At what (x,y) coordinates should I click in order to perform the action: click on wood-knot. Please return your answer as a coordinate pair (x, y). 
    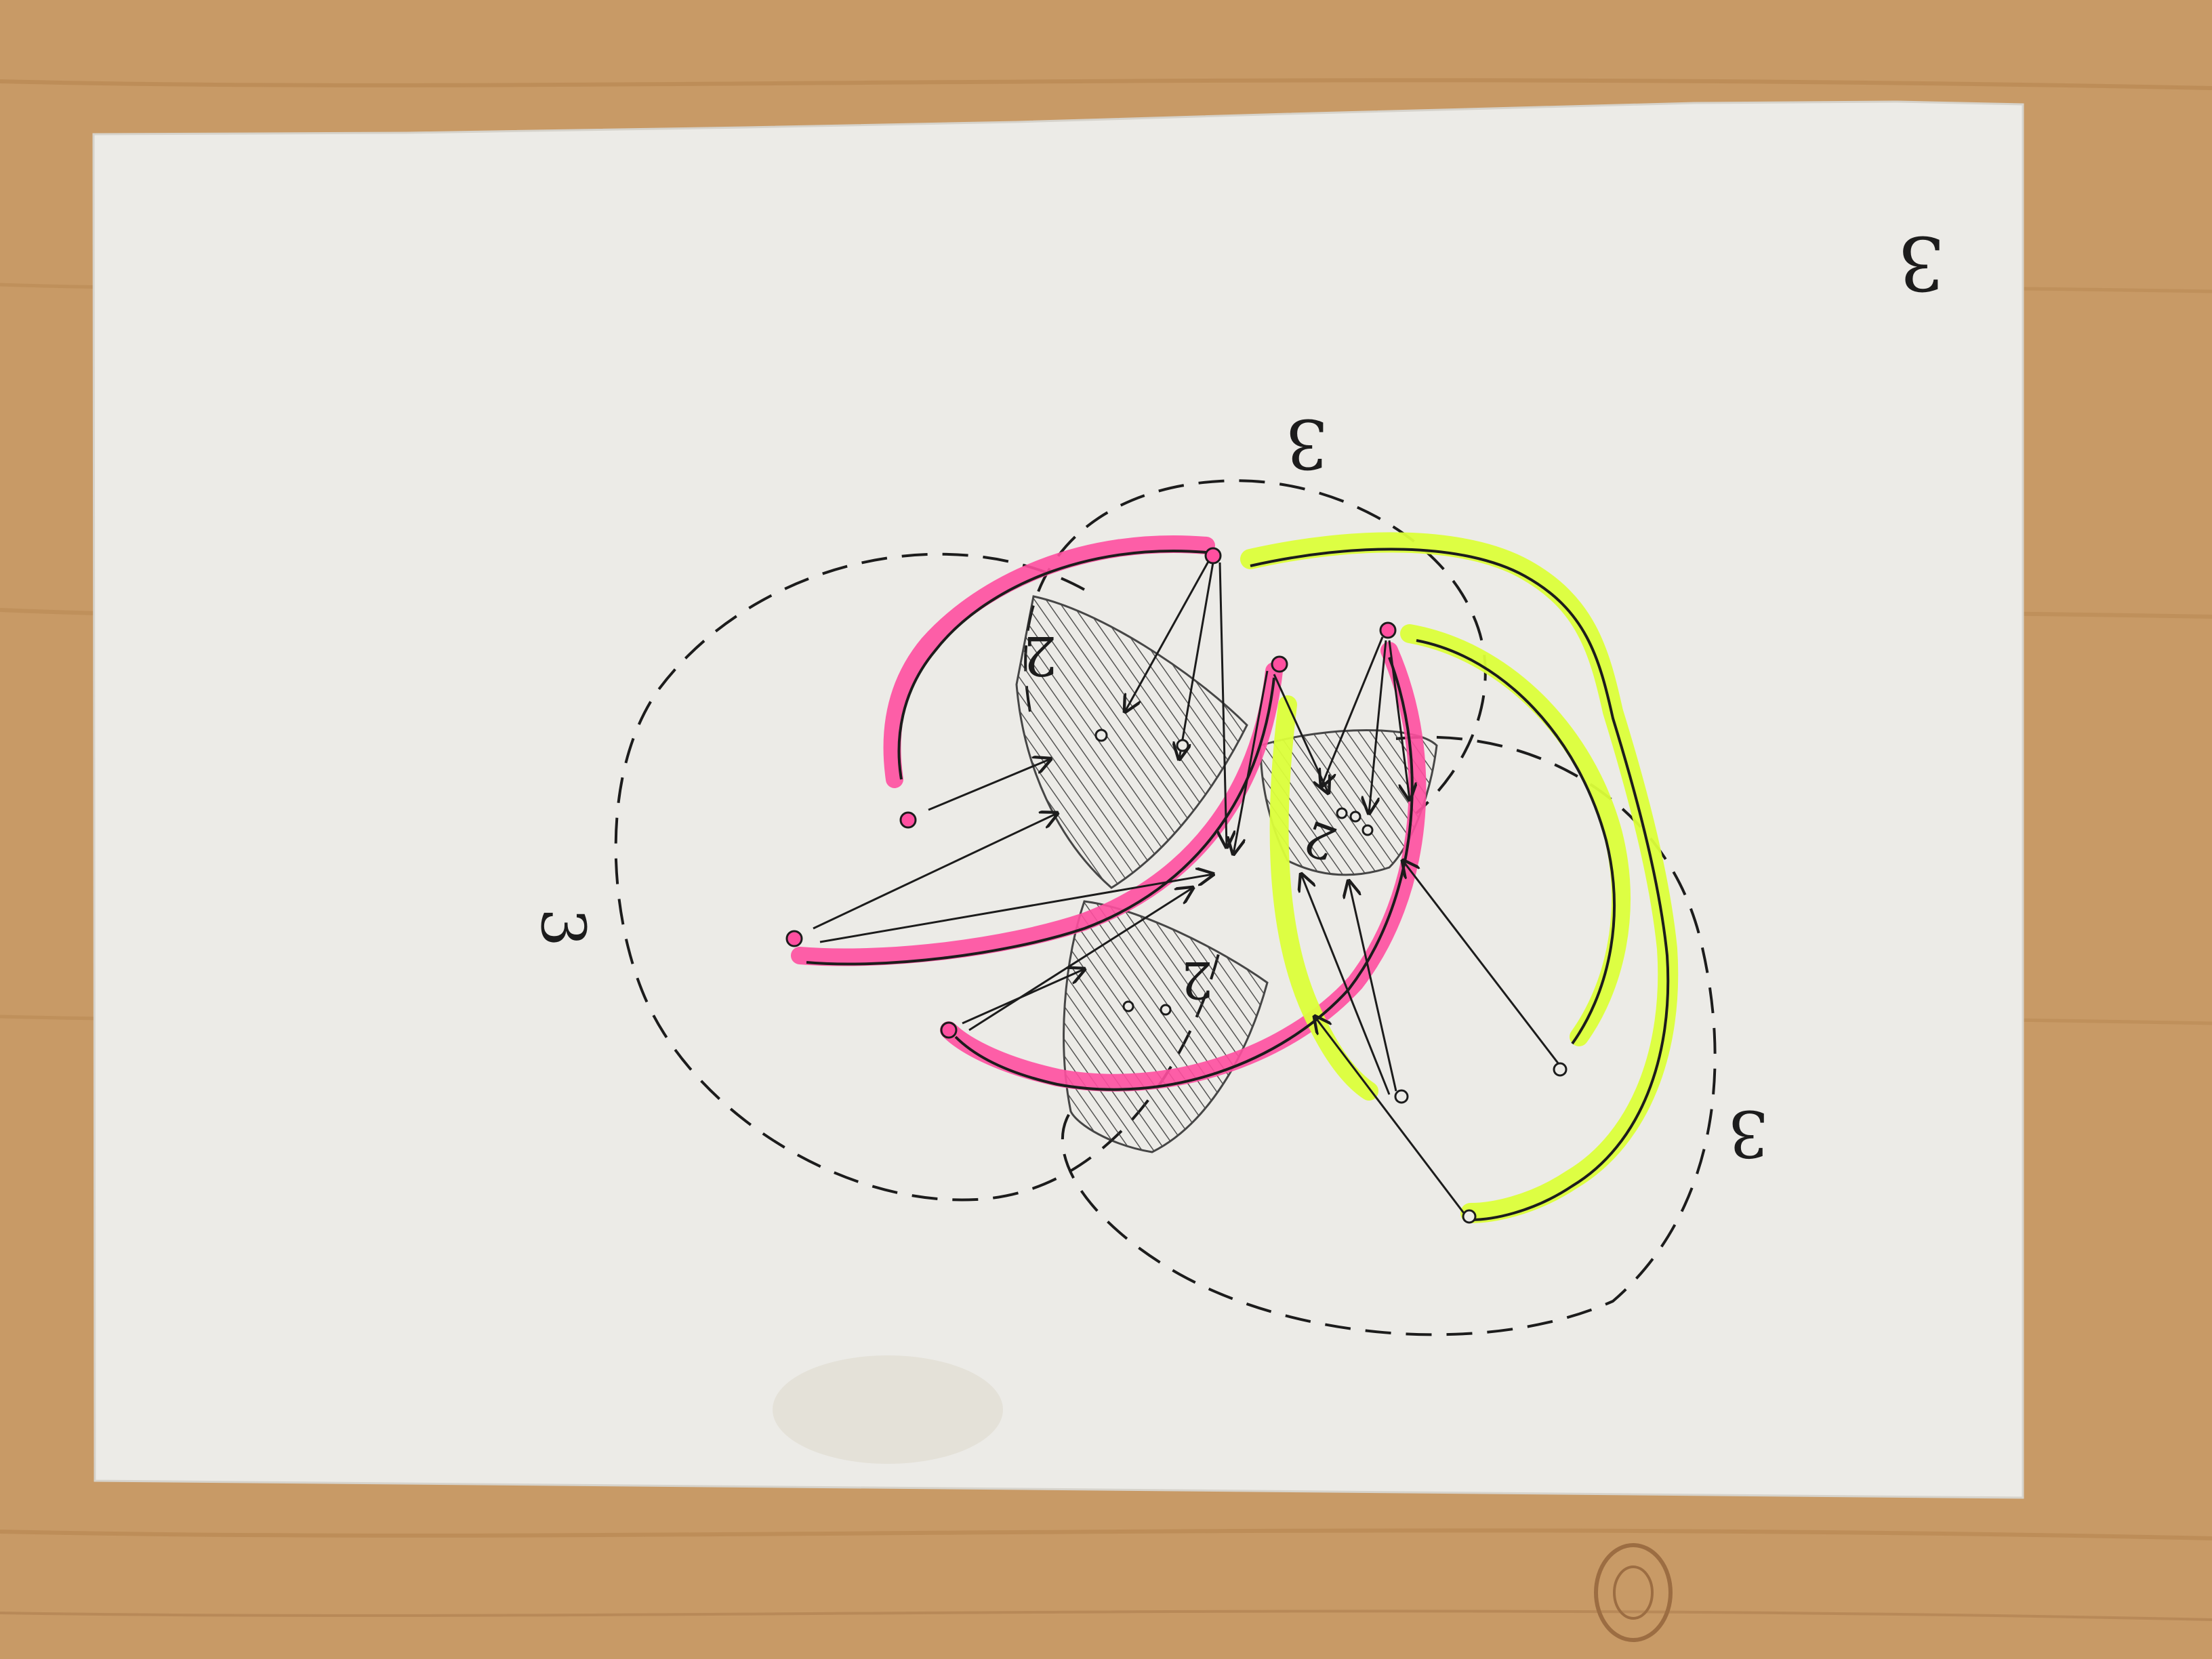
    Looking at the image, I should click on (1633, 1592).